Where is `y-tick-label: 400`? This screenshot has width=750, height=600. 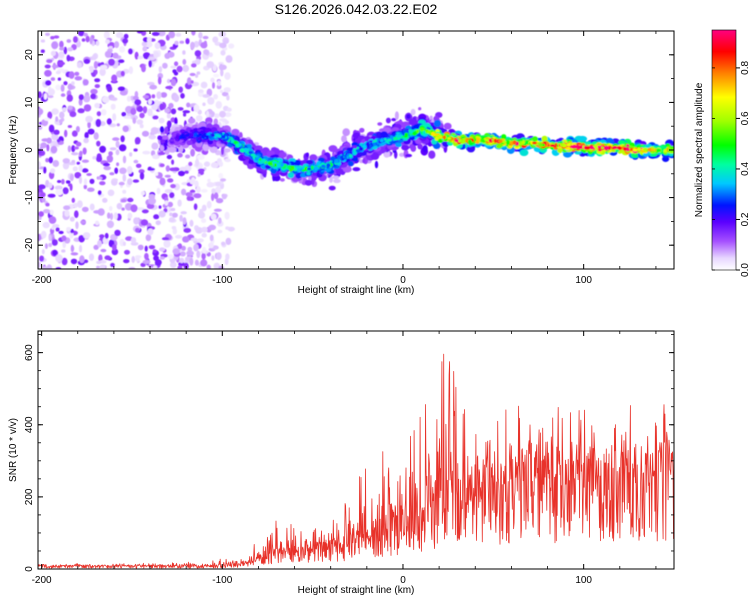 y-tick-label: 400 is located at coordinates (29, 424).